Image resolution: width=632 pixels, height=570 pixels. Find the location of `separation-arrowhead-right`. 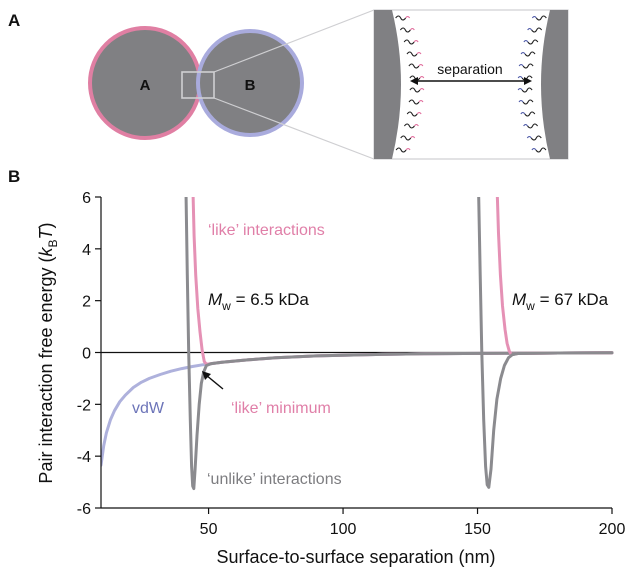

separation-arrowhead-right is located at coordinates (528, 81).